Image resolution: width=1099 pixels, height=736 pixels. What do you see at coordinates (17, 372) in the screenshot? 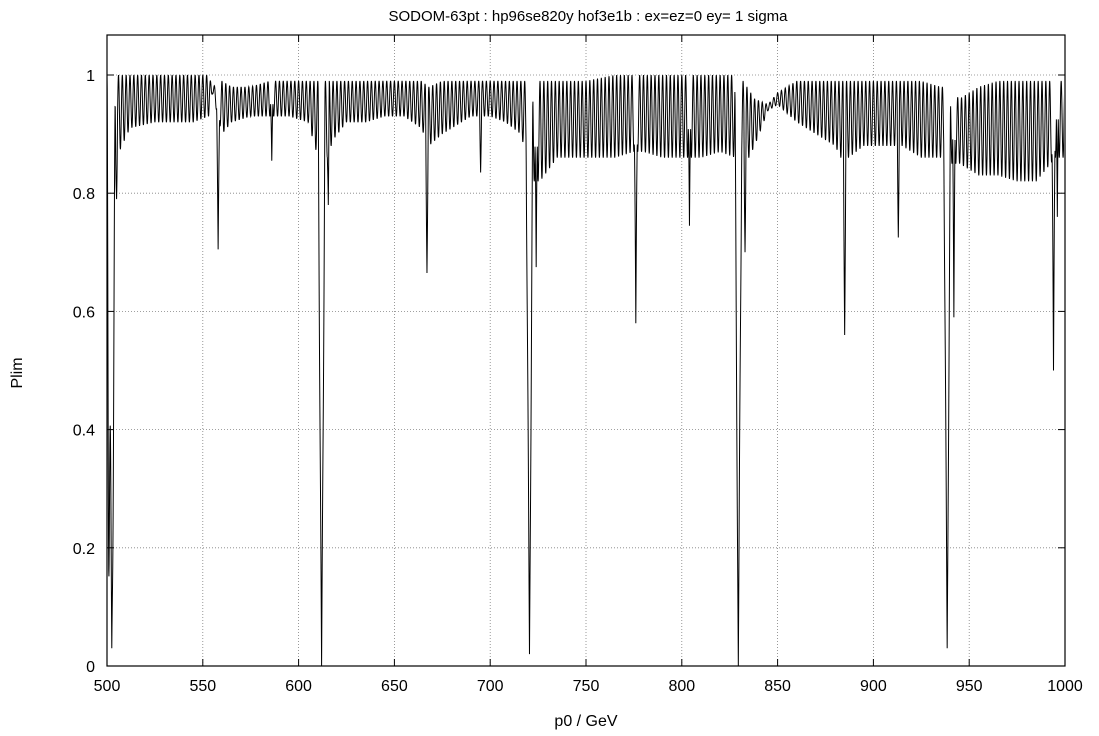
I see `y-axis-label: Plim` at bounding box center [17, 372].